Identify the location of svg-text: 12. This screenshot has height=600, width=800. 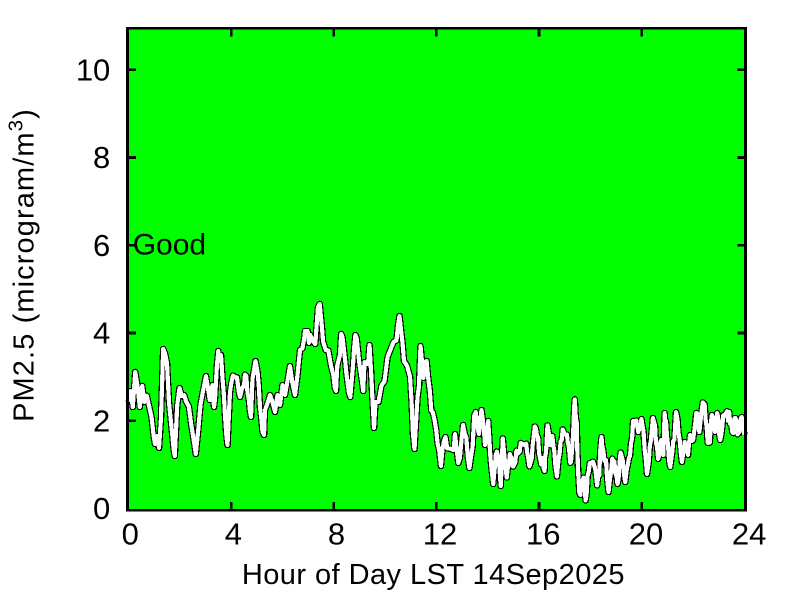
(440, 534).